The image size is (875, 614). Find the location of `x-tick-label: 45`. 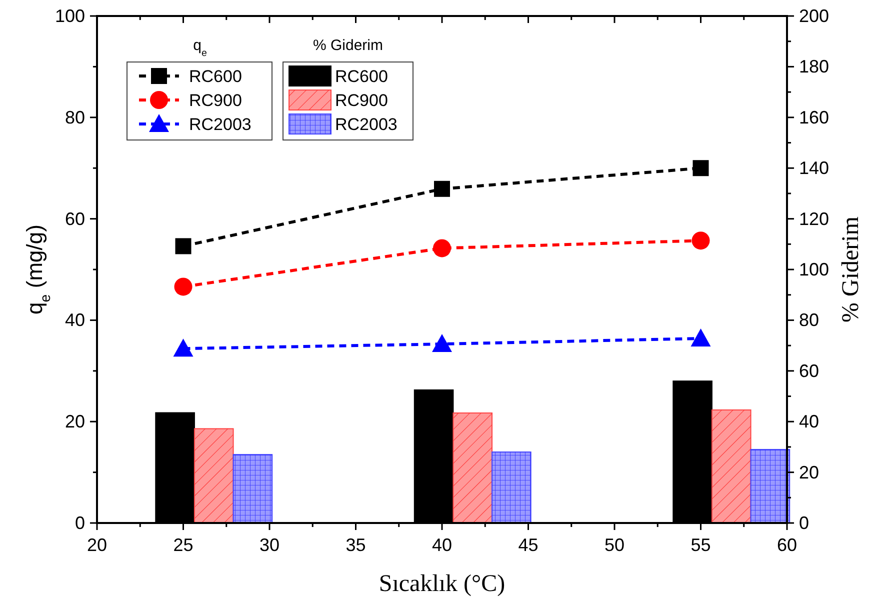

x-tick-label: 45 is located at coordinates (528, 545).